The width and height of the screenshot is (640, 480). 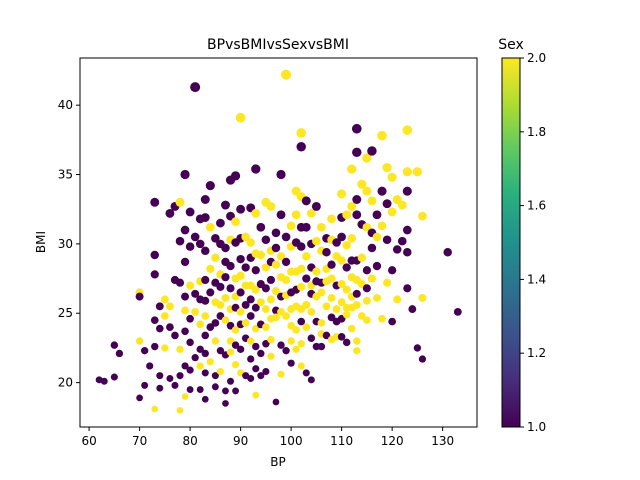 I want to click on y-tick-label: 25, so click(x=65, y=313).